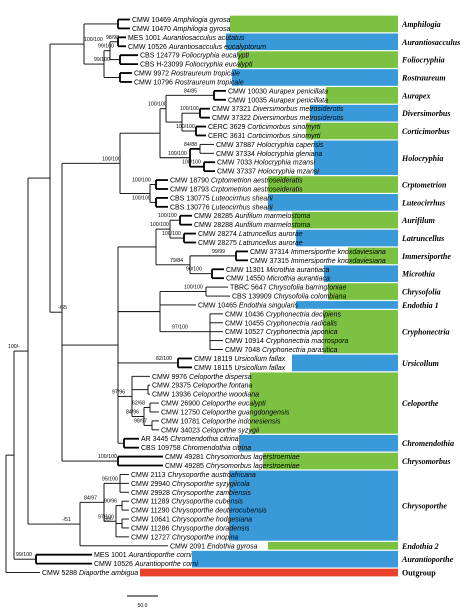 The width and height of the screenshot is (474, 611). I want to click on tip-label: CMW 28274 Latruncellus aurorae, so click(250, 234).